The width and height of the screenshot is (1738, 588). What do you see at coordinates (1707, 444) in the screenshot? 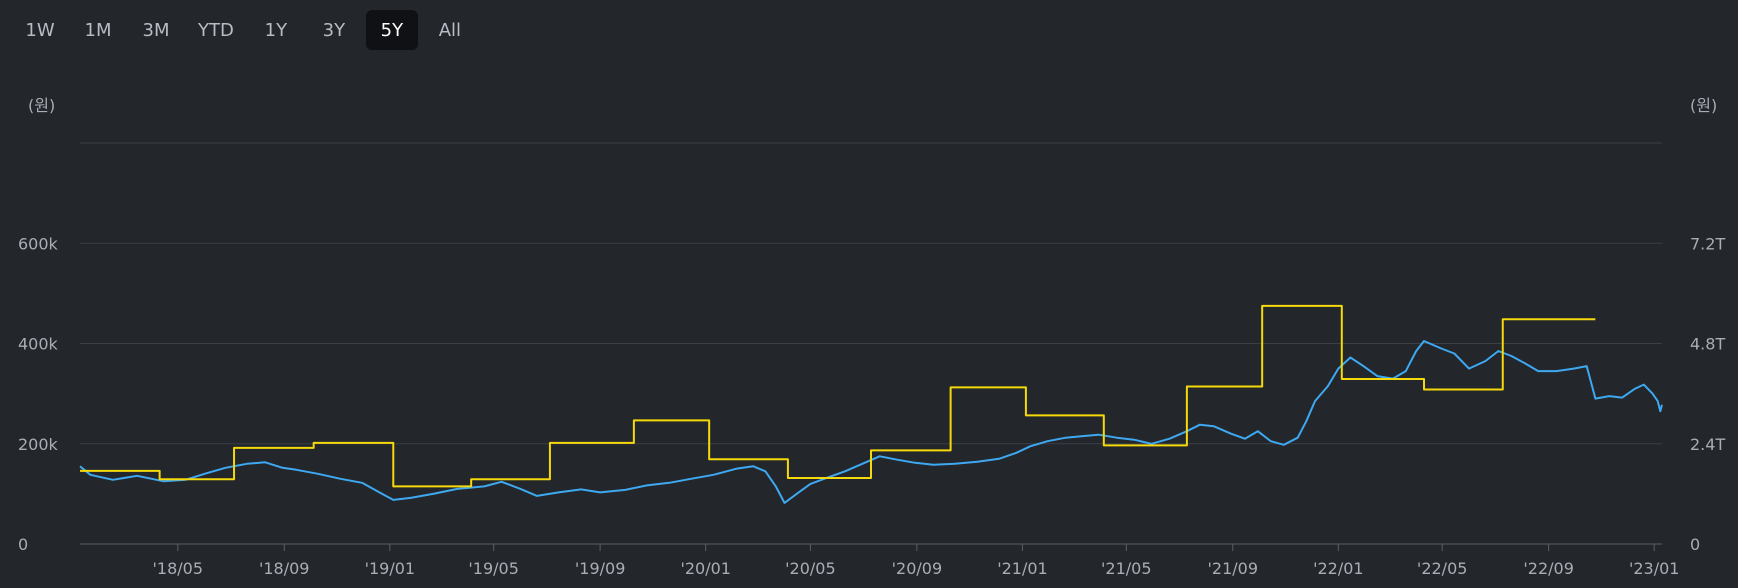
I see `right-tick-label: 2.4T` at bounding box center [1707, 444].